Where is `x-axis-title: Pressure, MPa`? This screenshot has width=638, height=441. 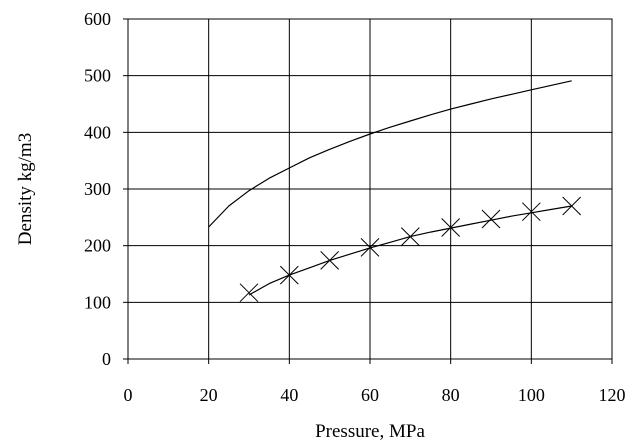 x-axis-title: Pressure, MPa is located at coordinates (370, 431).